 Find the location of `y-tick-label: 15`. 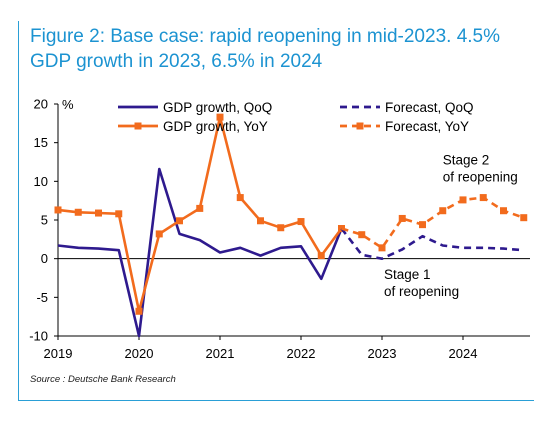

y-tick-label: 15 is located at coordinates (41, 142).